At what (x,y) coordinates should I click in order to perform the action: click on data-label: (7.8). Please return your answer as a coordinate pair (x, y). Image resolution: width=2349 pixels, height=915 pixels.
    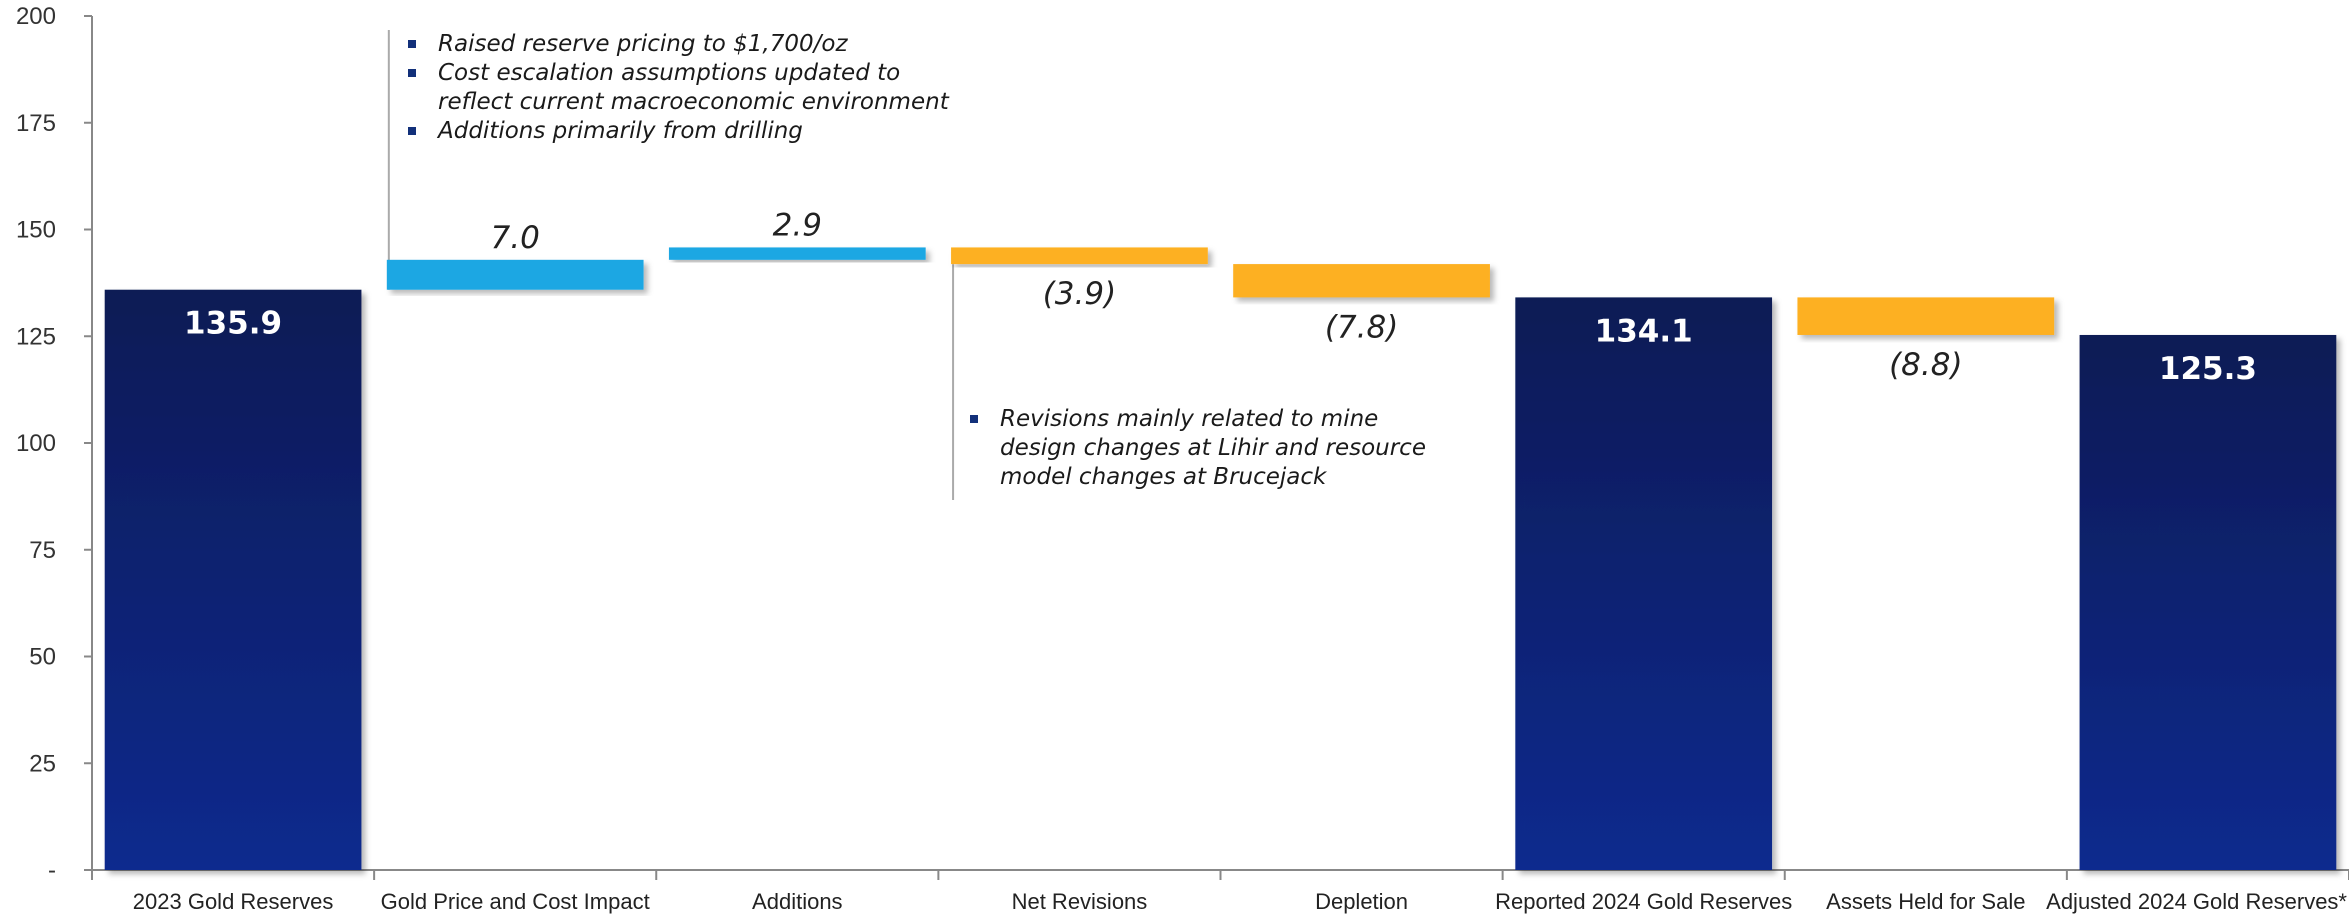
    Looking at the image, I should click on (1362, 327).